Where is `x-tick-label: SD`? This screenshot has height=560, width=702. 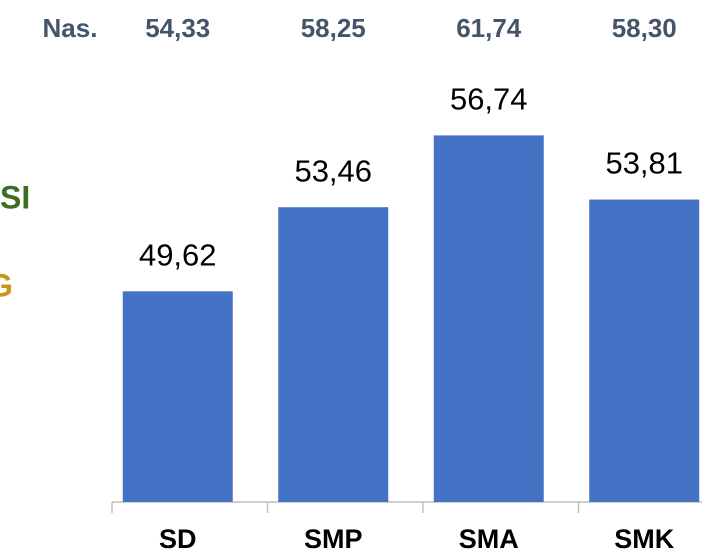
x-tick-label: SD is located at coordinates (178, 539).